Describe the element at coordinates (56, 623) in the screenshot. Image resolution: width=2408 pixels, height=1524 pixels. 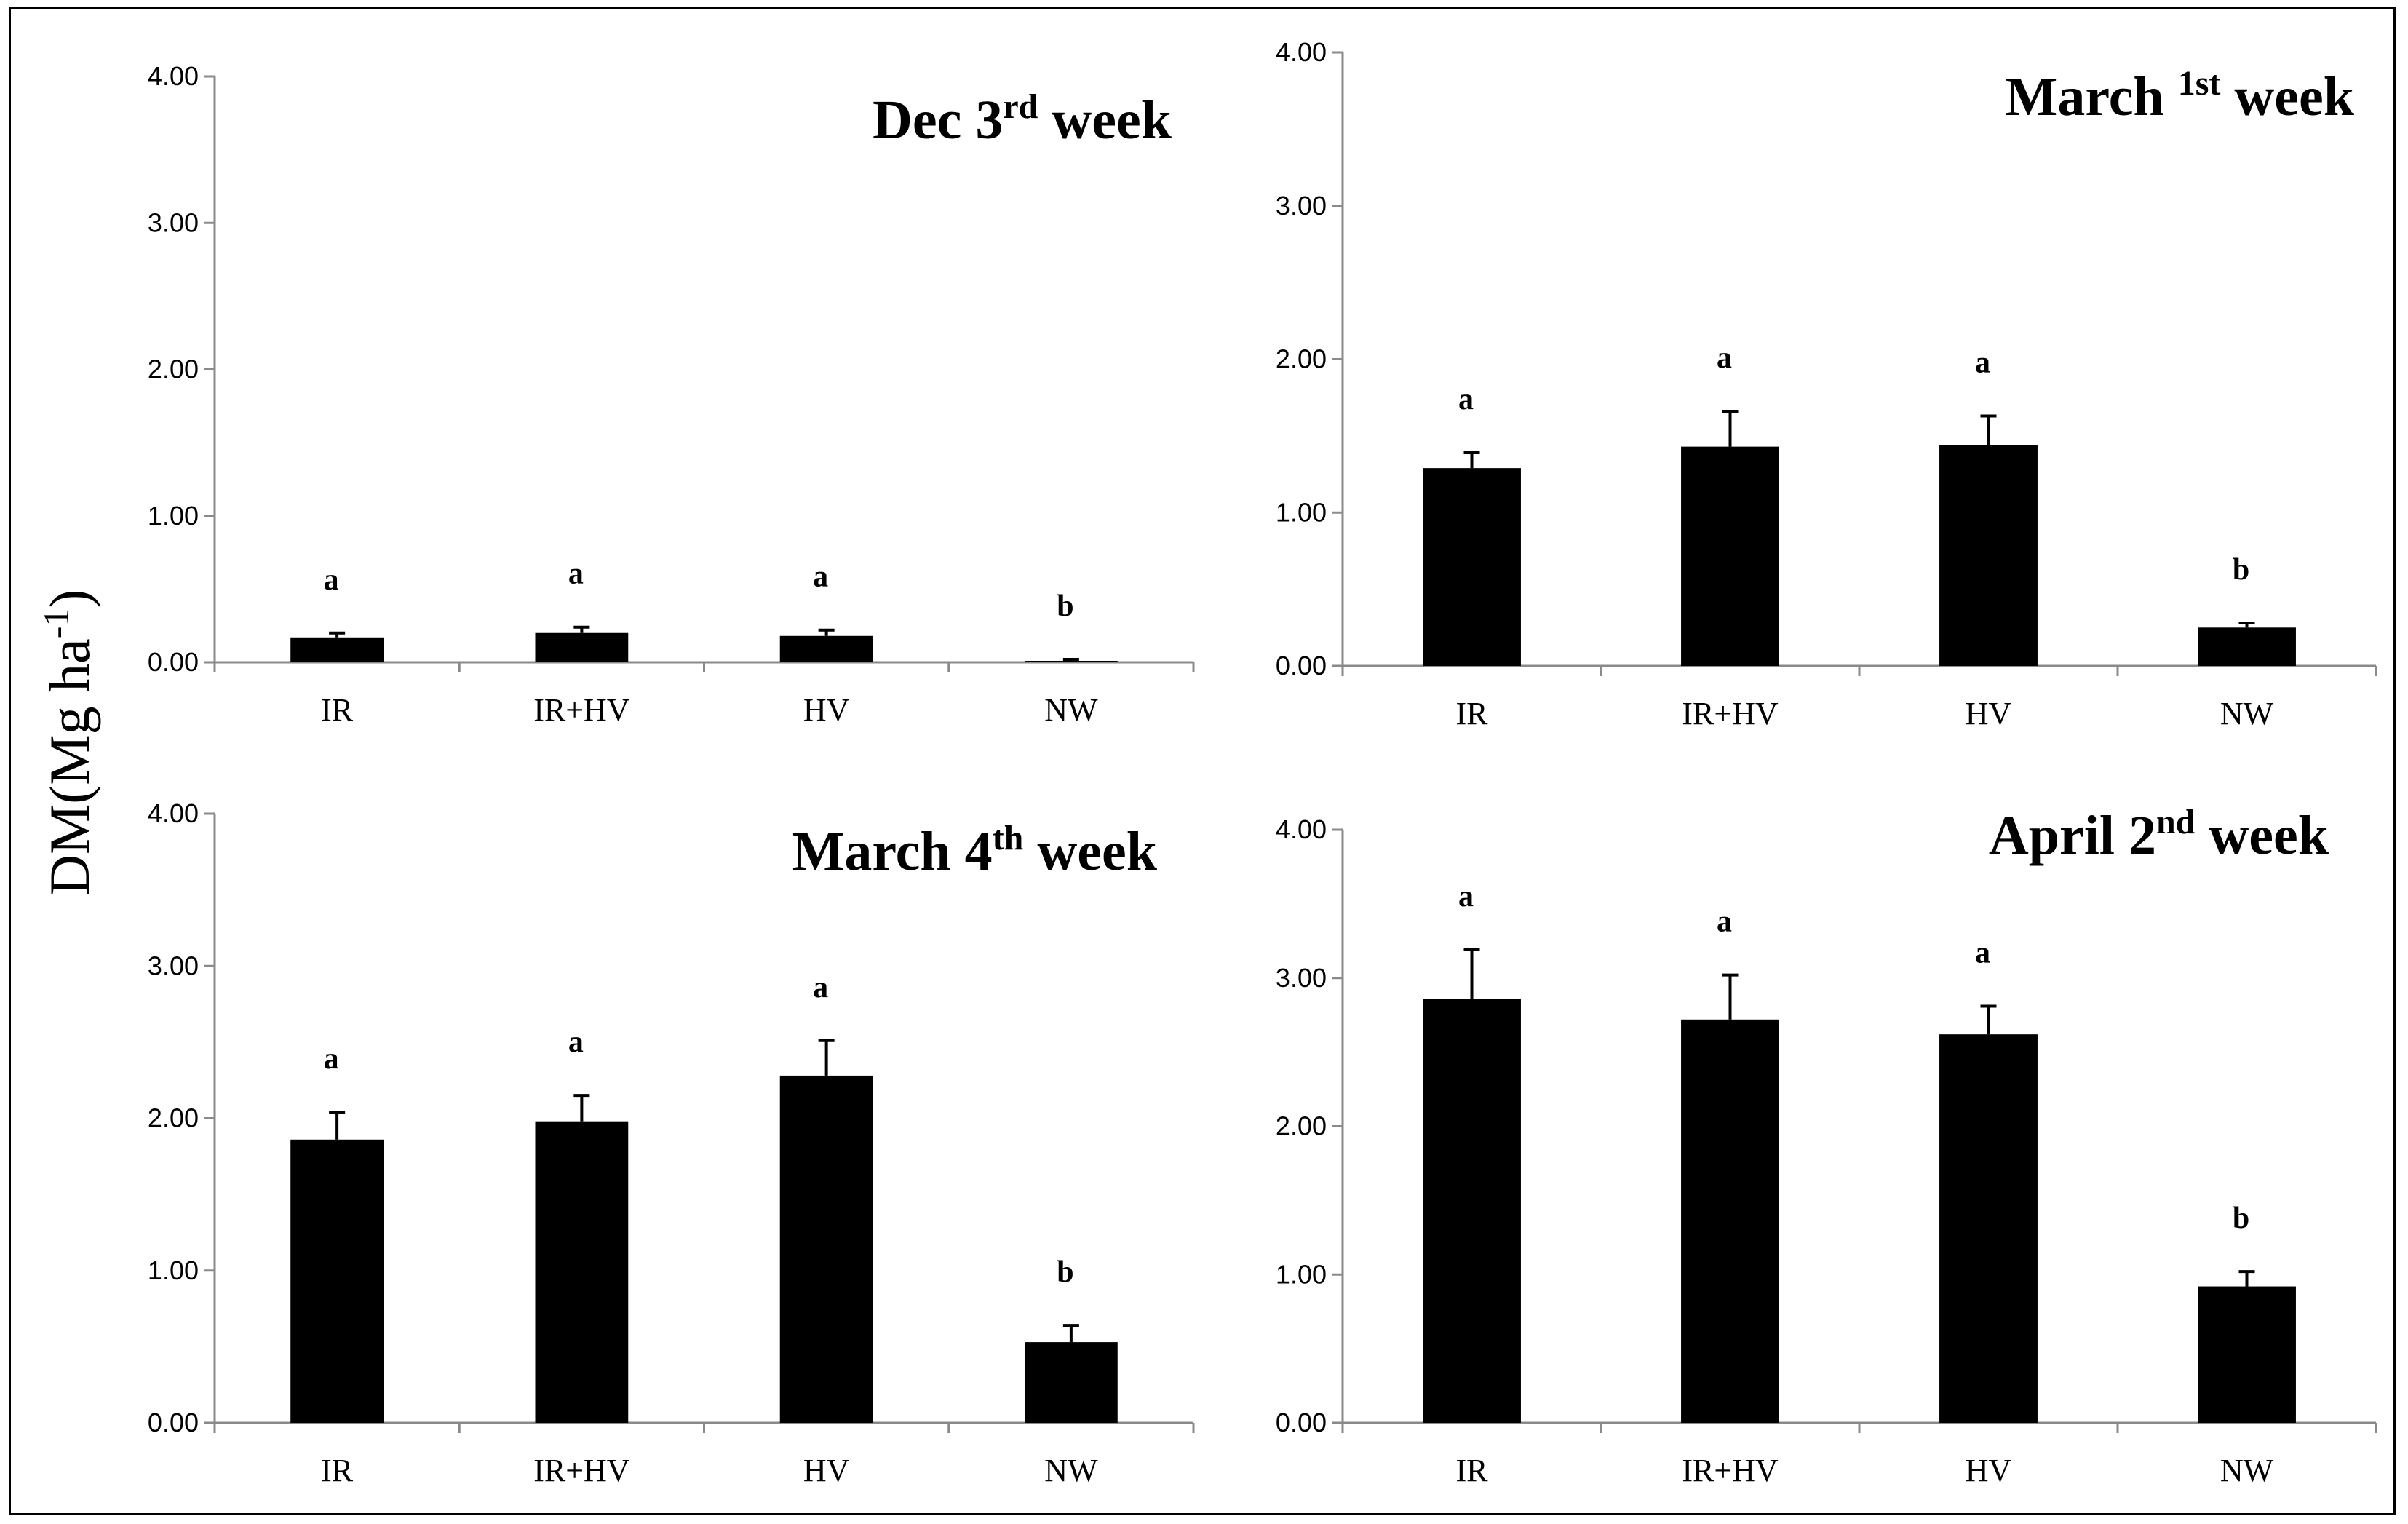
I see `y-axis-label-superscript: -1` at that location.